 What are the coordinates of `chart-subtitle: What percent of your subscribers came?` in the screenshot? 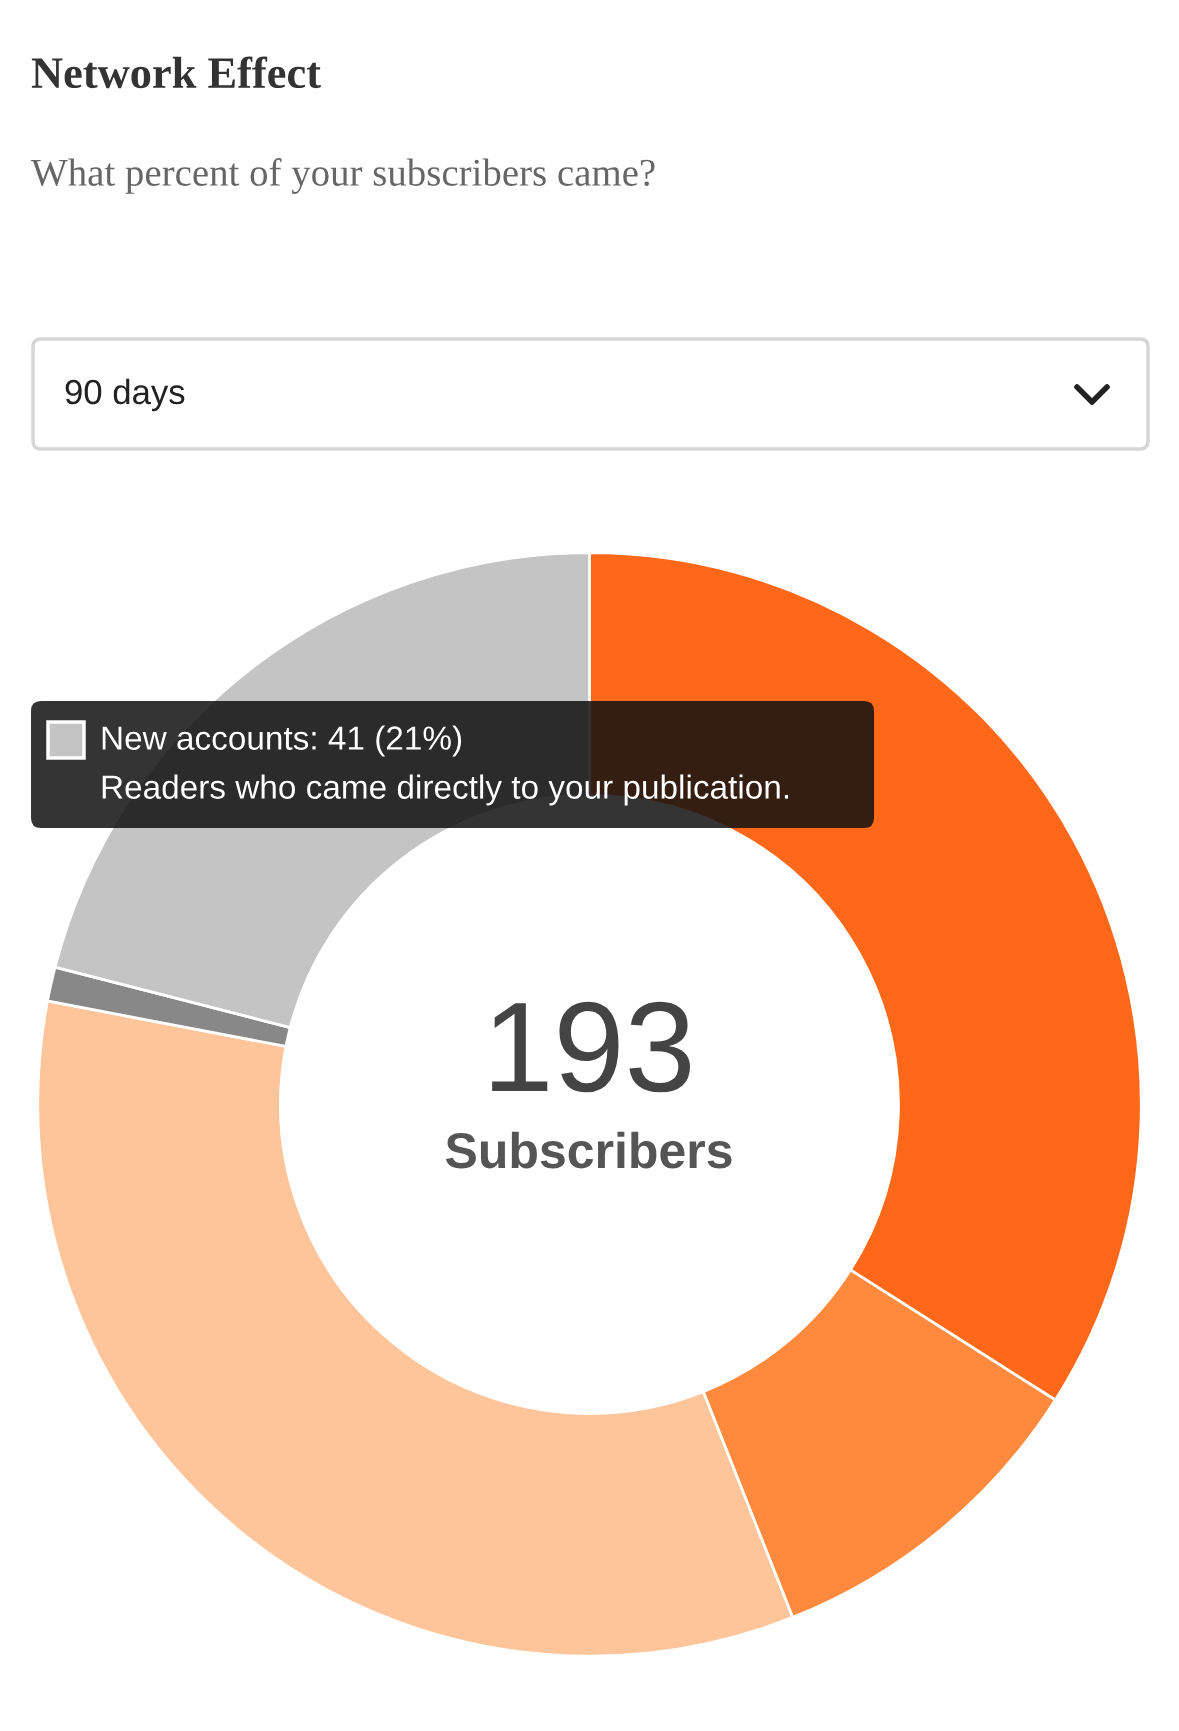 It's located at (343, 176).